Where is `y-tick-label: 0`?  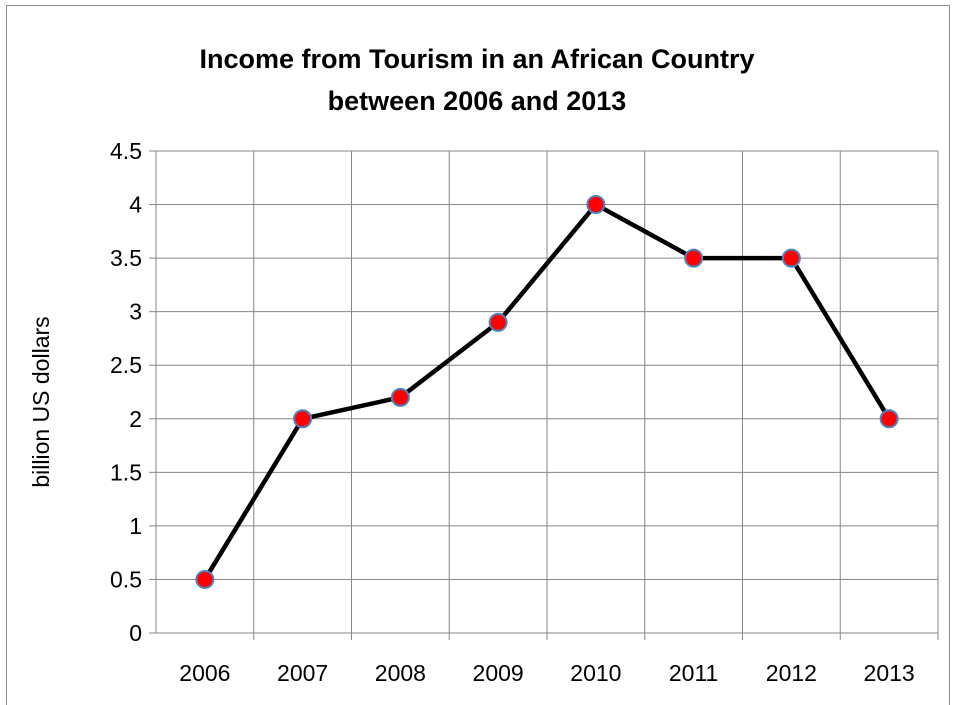 y-tick-label: 0 is located at coordinates (135, 633).